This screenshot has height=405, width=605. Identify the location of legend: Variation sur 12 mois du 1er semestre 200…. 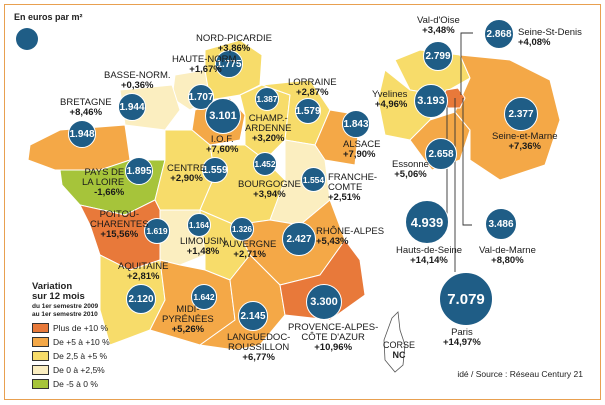
(71, 335).